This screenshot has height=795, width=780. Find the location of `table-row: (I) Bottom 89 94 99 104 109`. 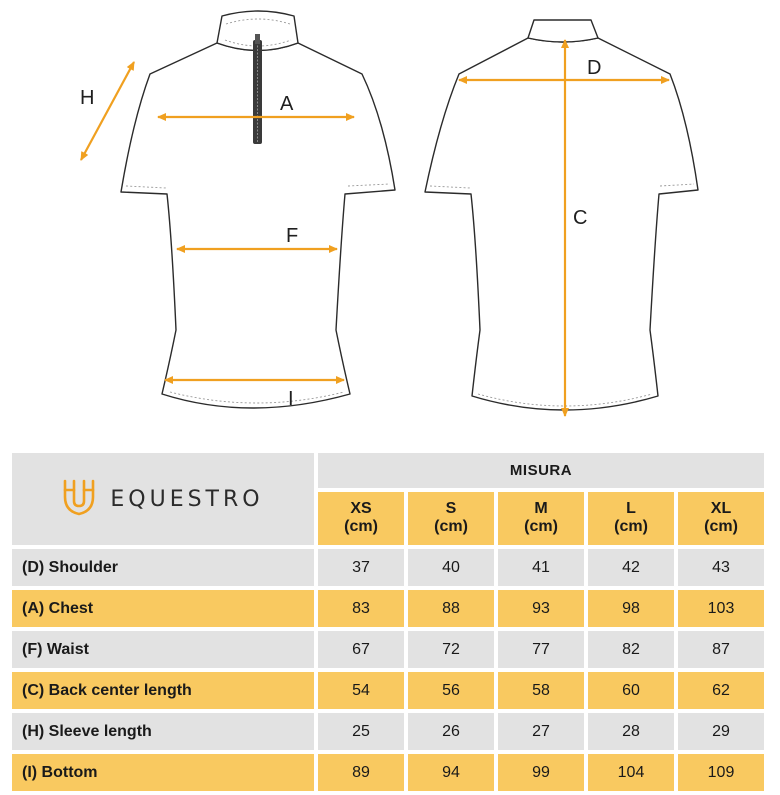

table-row: (I) Bottom 89 94 99 104 109 is located at coordinates (388, 772).